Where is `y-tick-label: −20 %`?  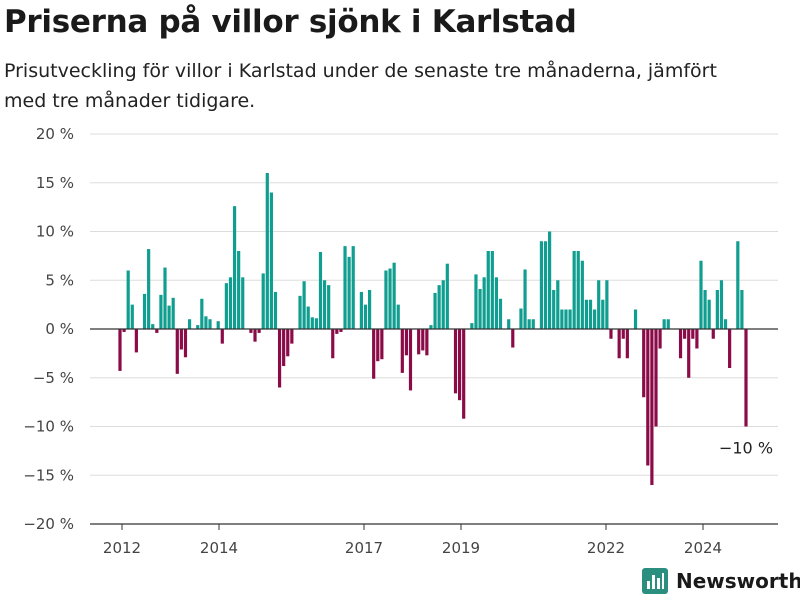
y-tick-label: −20 % is located at coordinates (48, 524).